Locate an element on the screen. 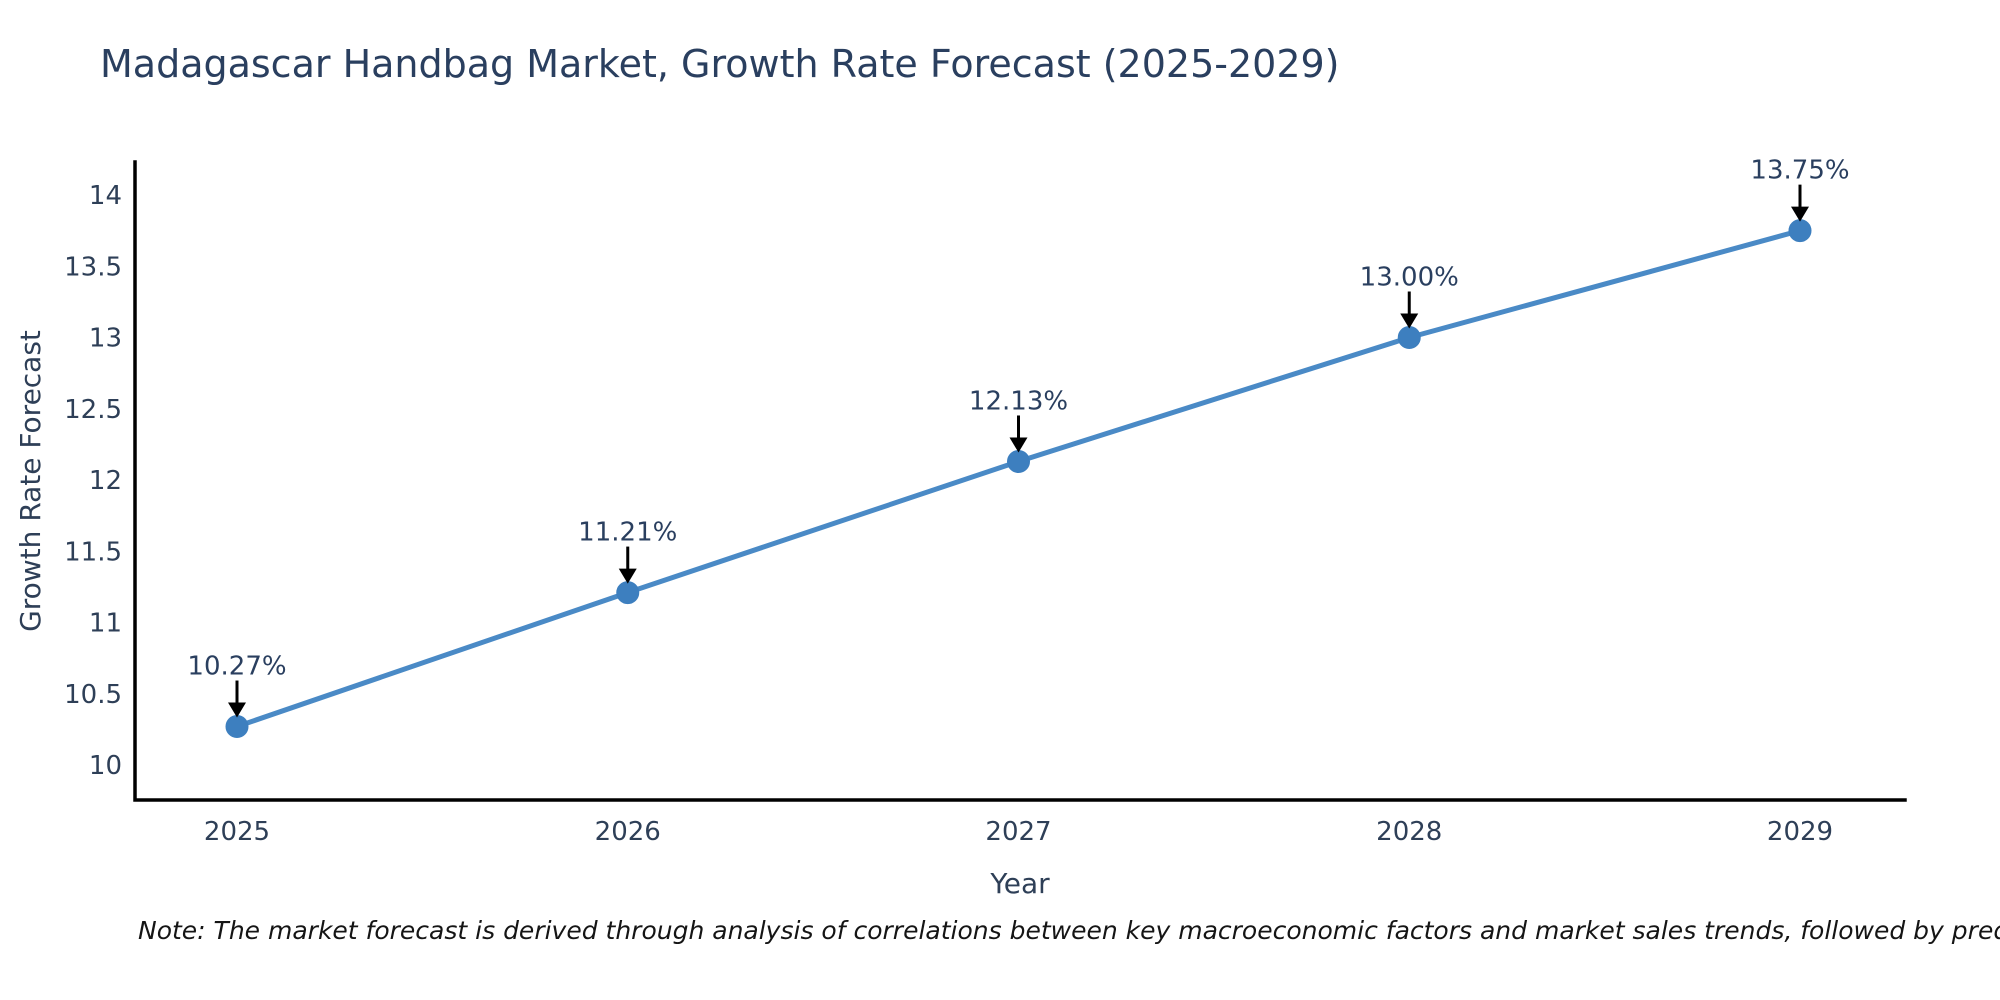 This screenshot has height=1000, width=2000. y-axis-title: Growth Rate Forecast is located at coordinates (30, 481).